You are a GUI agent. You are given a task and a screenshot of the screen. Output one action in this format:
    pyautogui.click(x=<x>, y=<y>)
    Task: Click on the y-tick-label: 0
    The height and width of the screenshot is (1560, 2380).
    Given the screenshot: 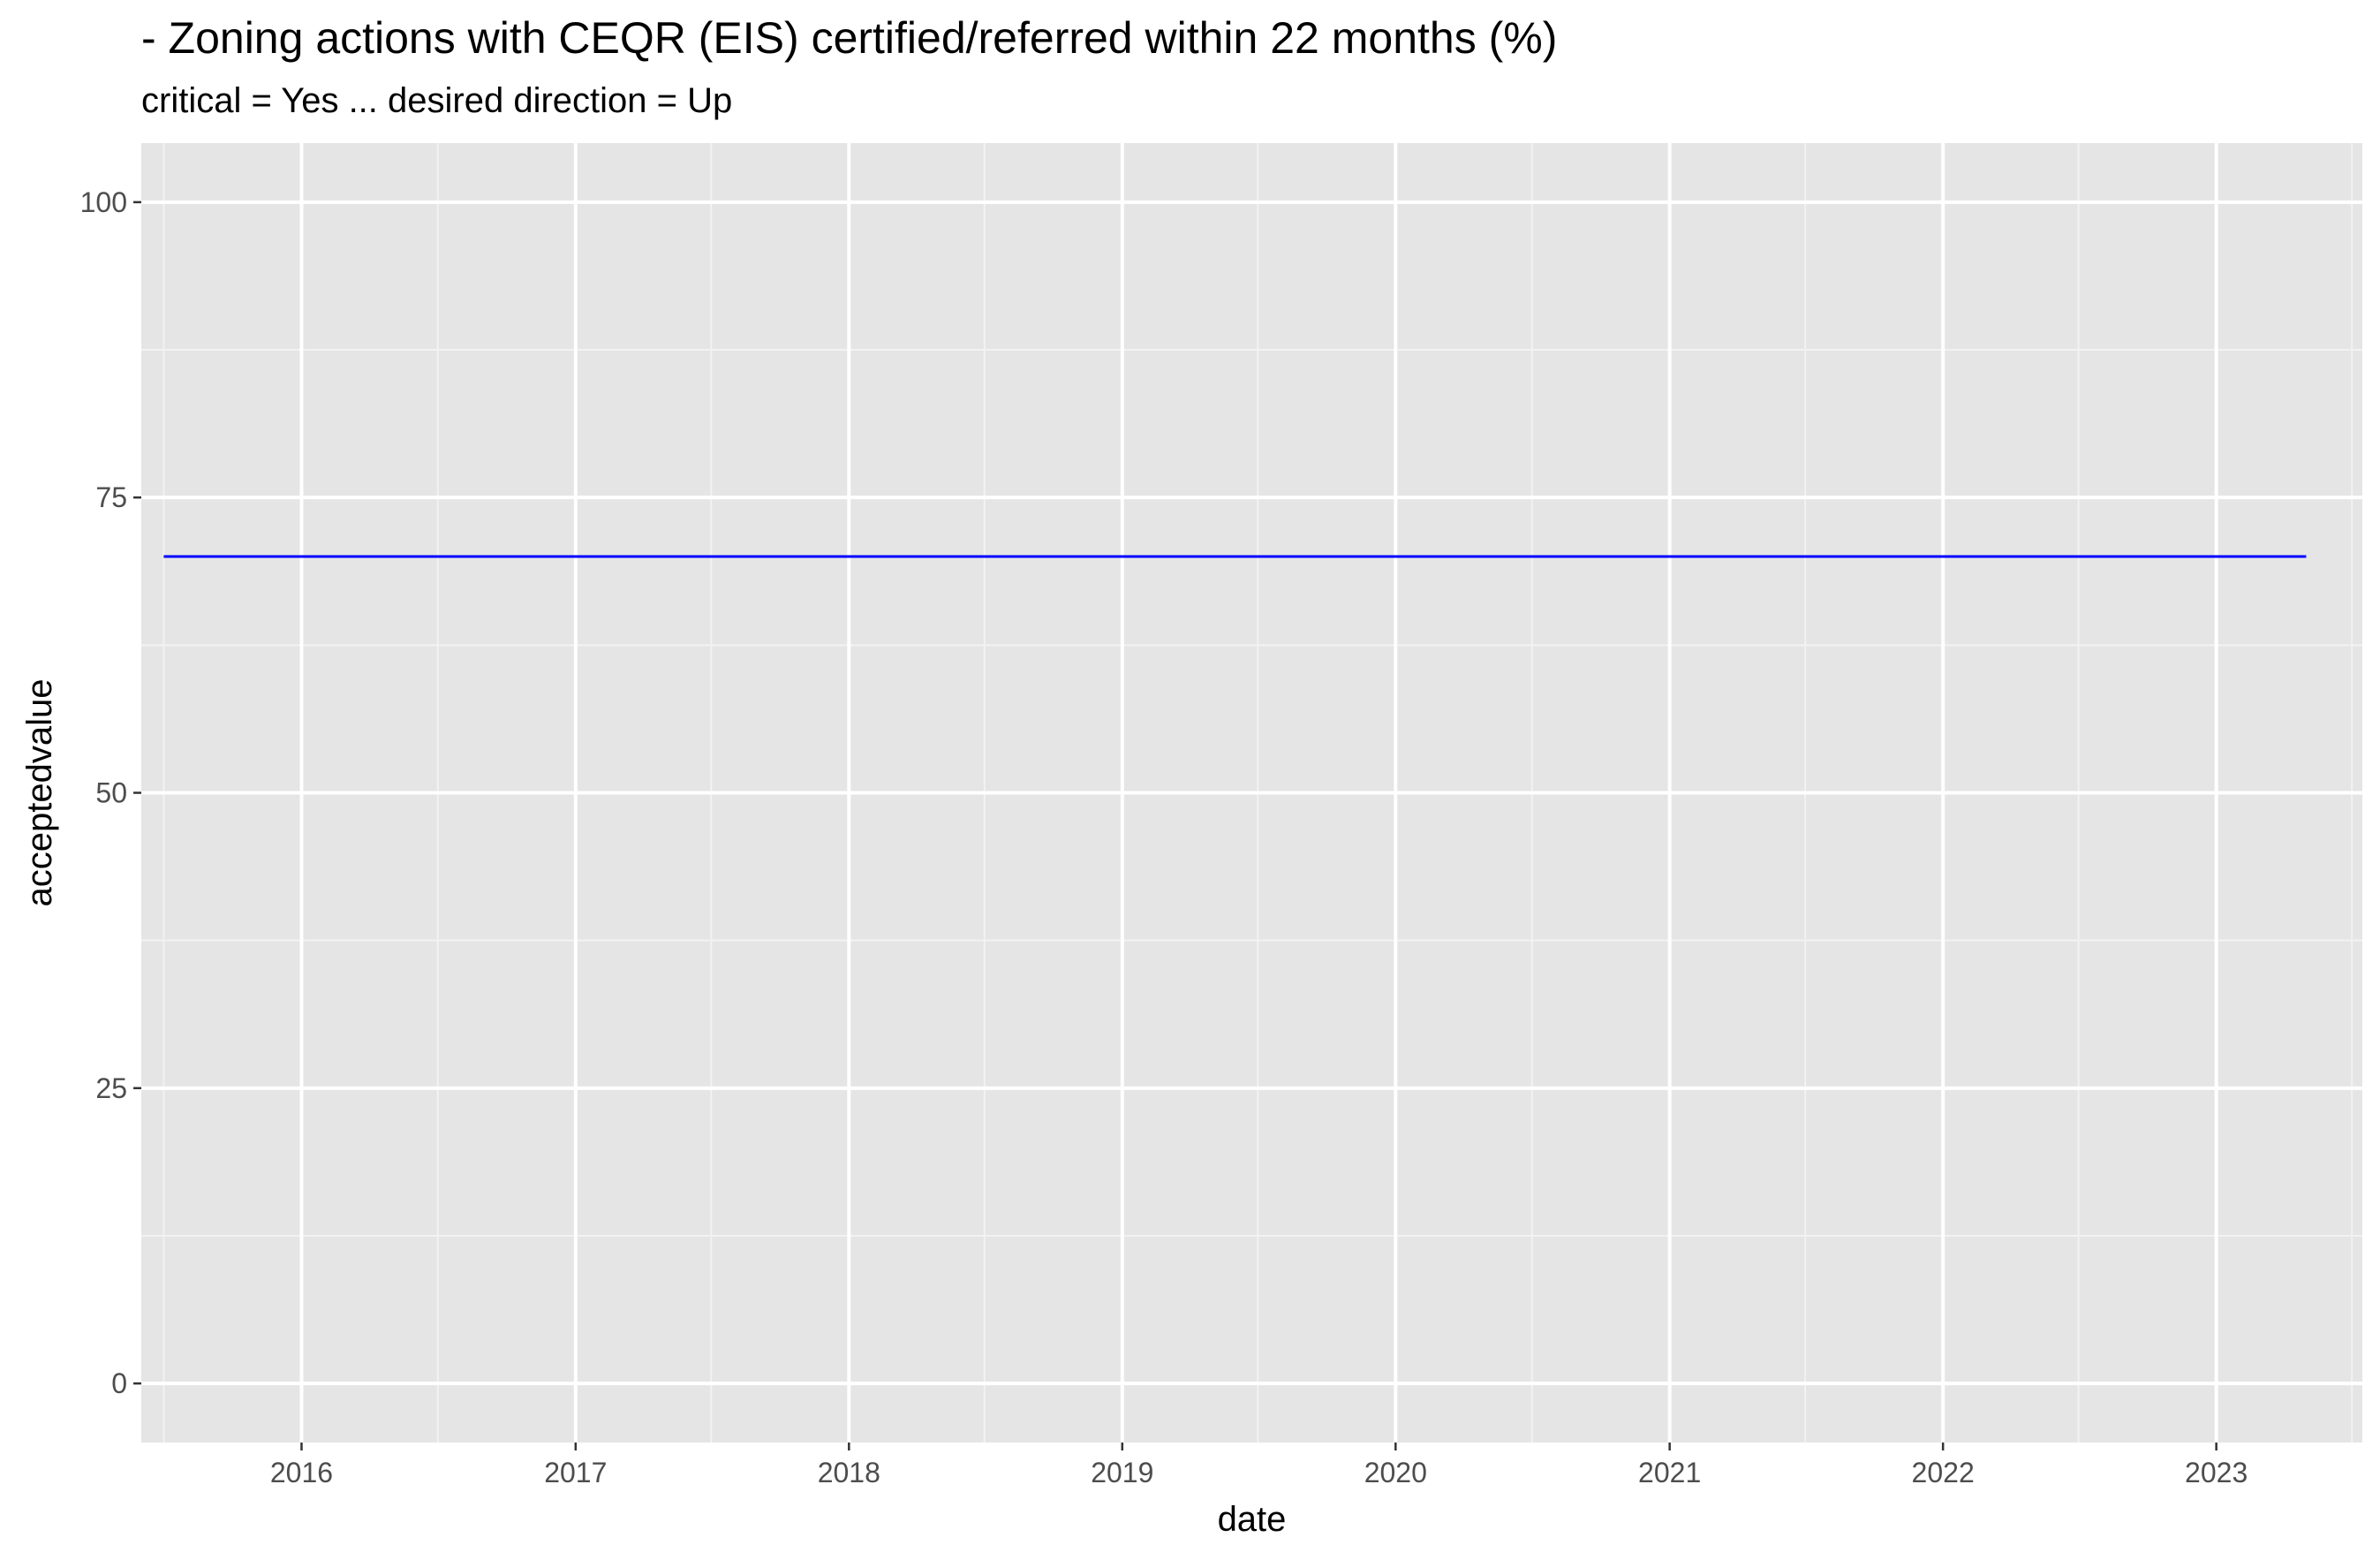 What is the action you would take?
    pyautogui.click(x=119, y=1383)
    